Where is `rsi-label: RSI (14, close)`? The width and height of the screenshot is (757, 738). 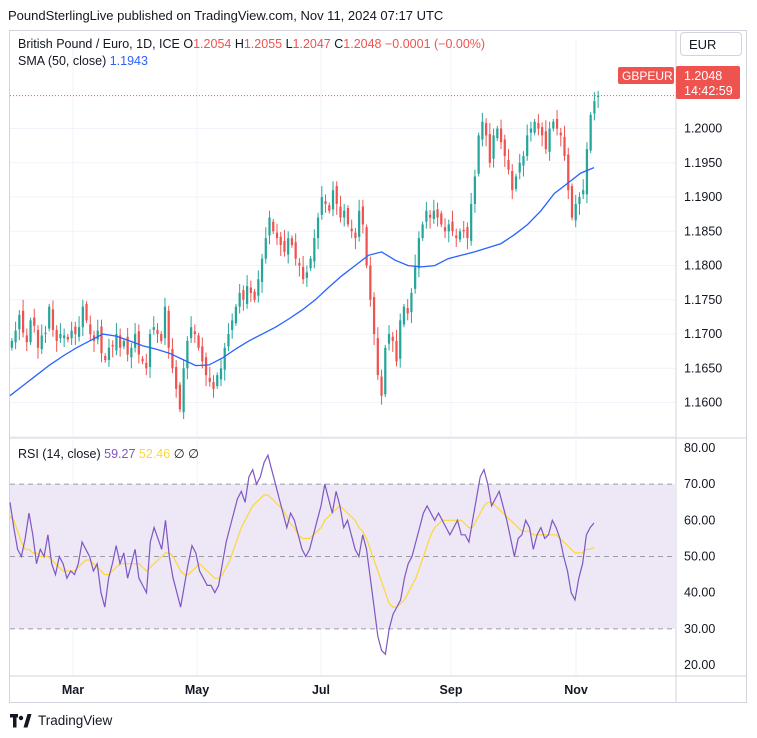 rsi-label: RSI (14, close) is located at coordinates (59, 454).